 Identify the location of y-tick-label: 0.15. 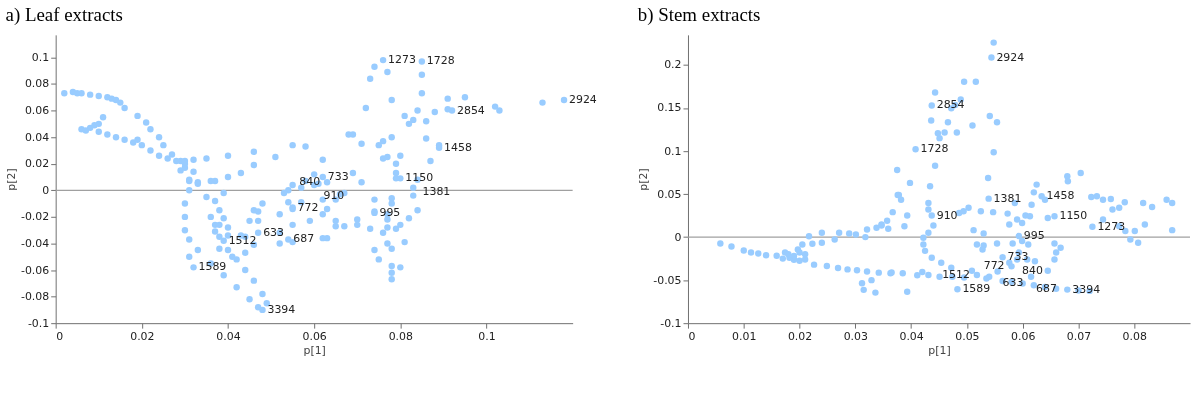
(669, 108).